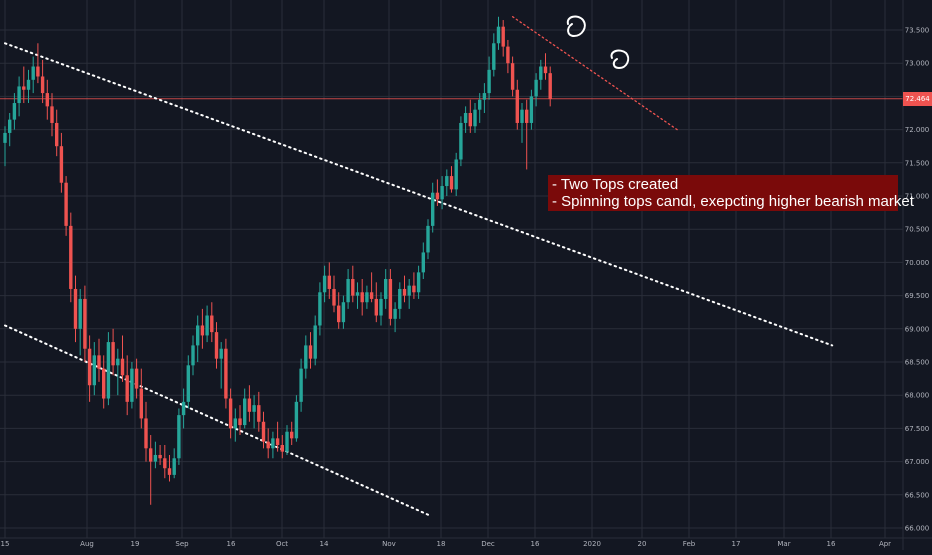  I want to click on y-tick-label: 70.000, so click(917, 263).